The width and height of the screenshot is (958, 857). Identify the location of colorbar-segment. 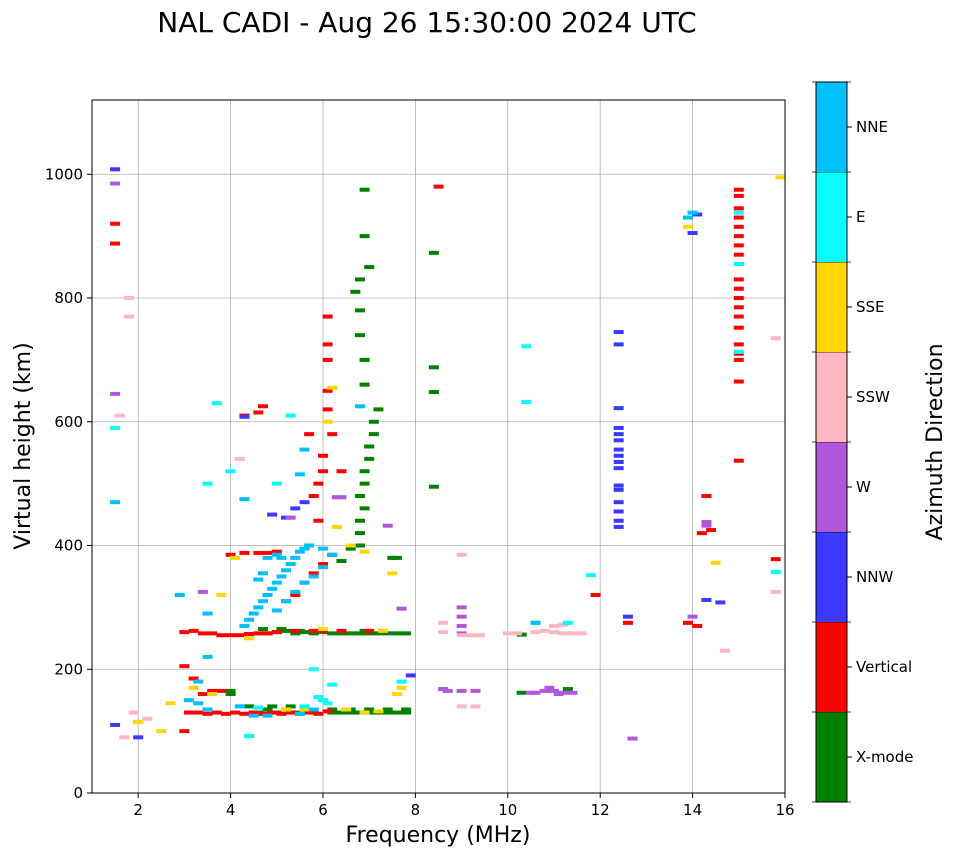
(831, 667).